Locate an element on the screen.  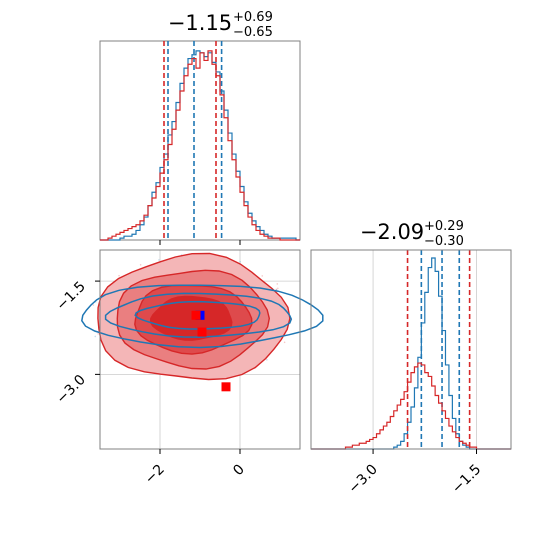
title-param1: −1.15 is located at coordinates (200, 23).